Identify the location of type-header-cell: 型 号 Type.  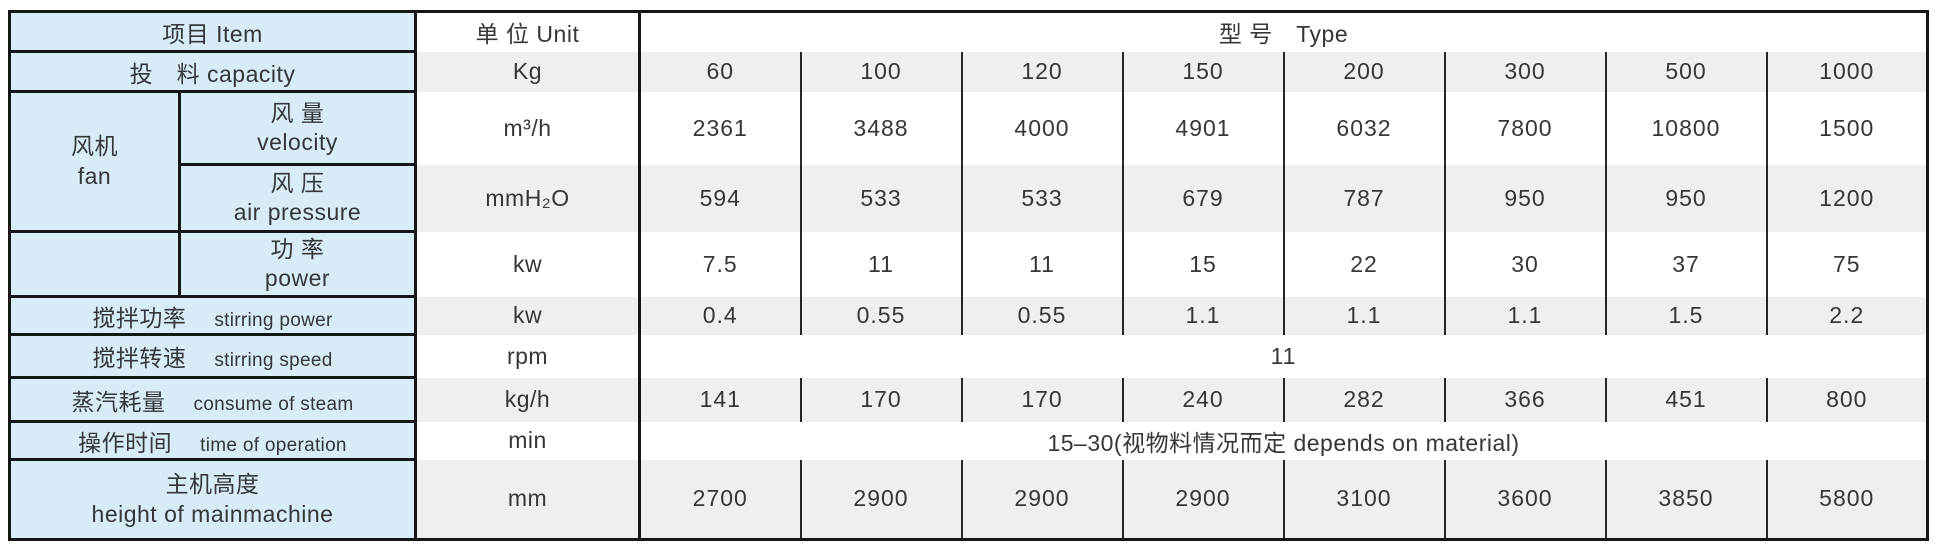
(1283, 31).